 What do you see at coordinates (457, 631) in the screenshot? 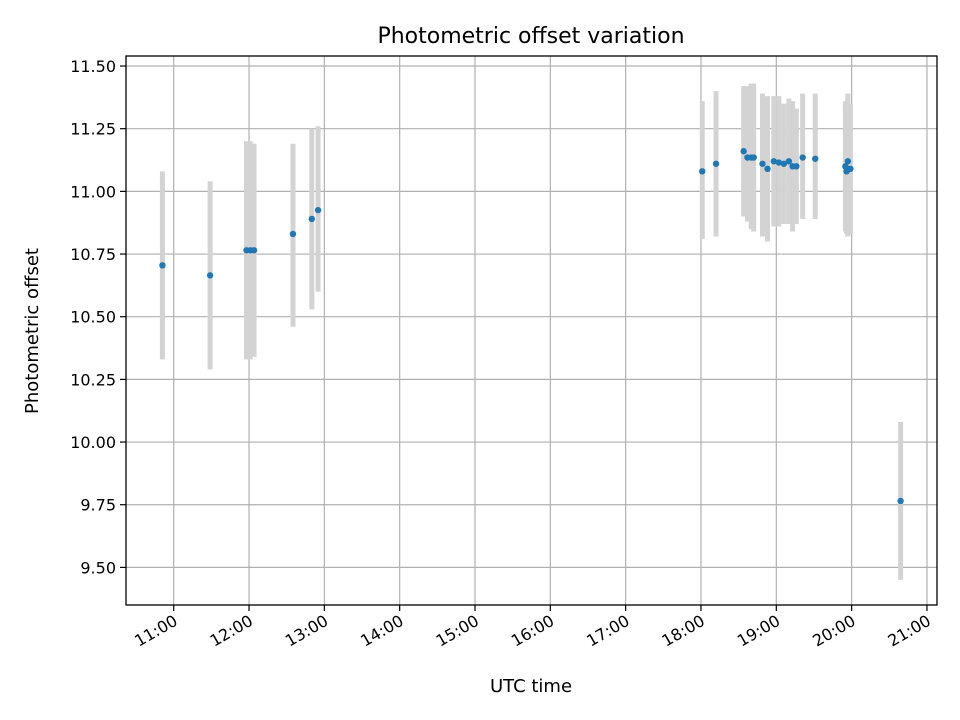
I see `x-tick-label: 15:00` at bounding box center [457, 631].